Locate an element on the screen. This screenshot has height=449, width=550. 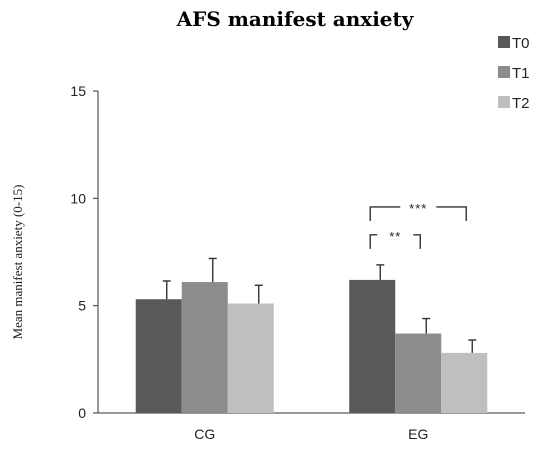
legend-label-t0: T0 is located at coordinates (521, 43).